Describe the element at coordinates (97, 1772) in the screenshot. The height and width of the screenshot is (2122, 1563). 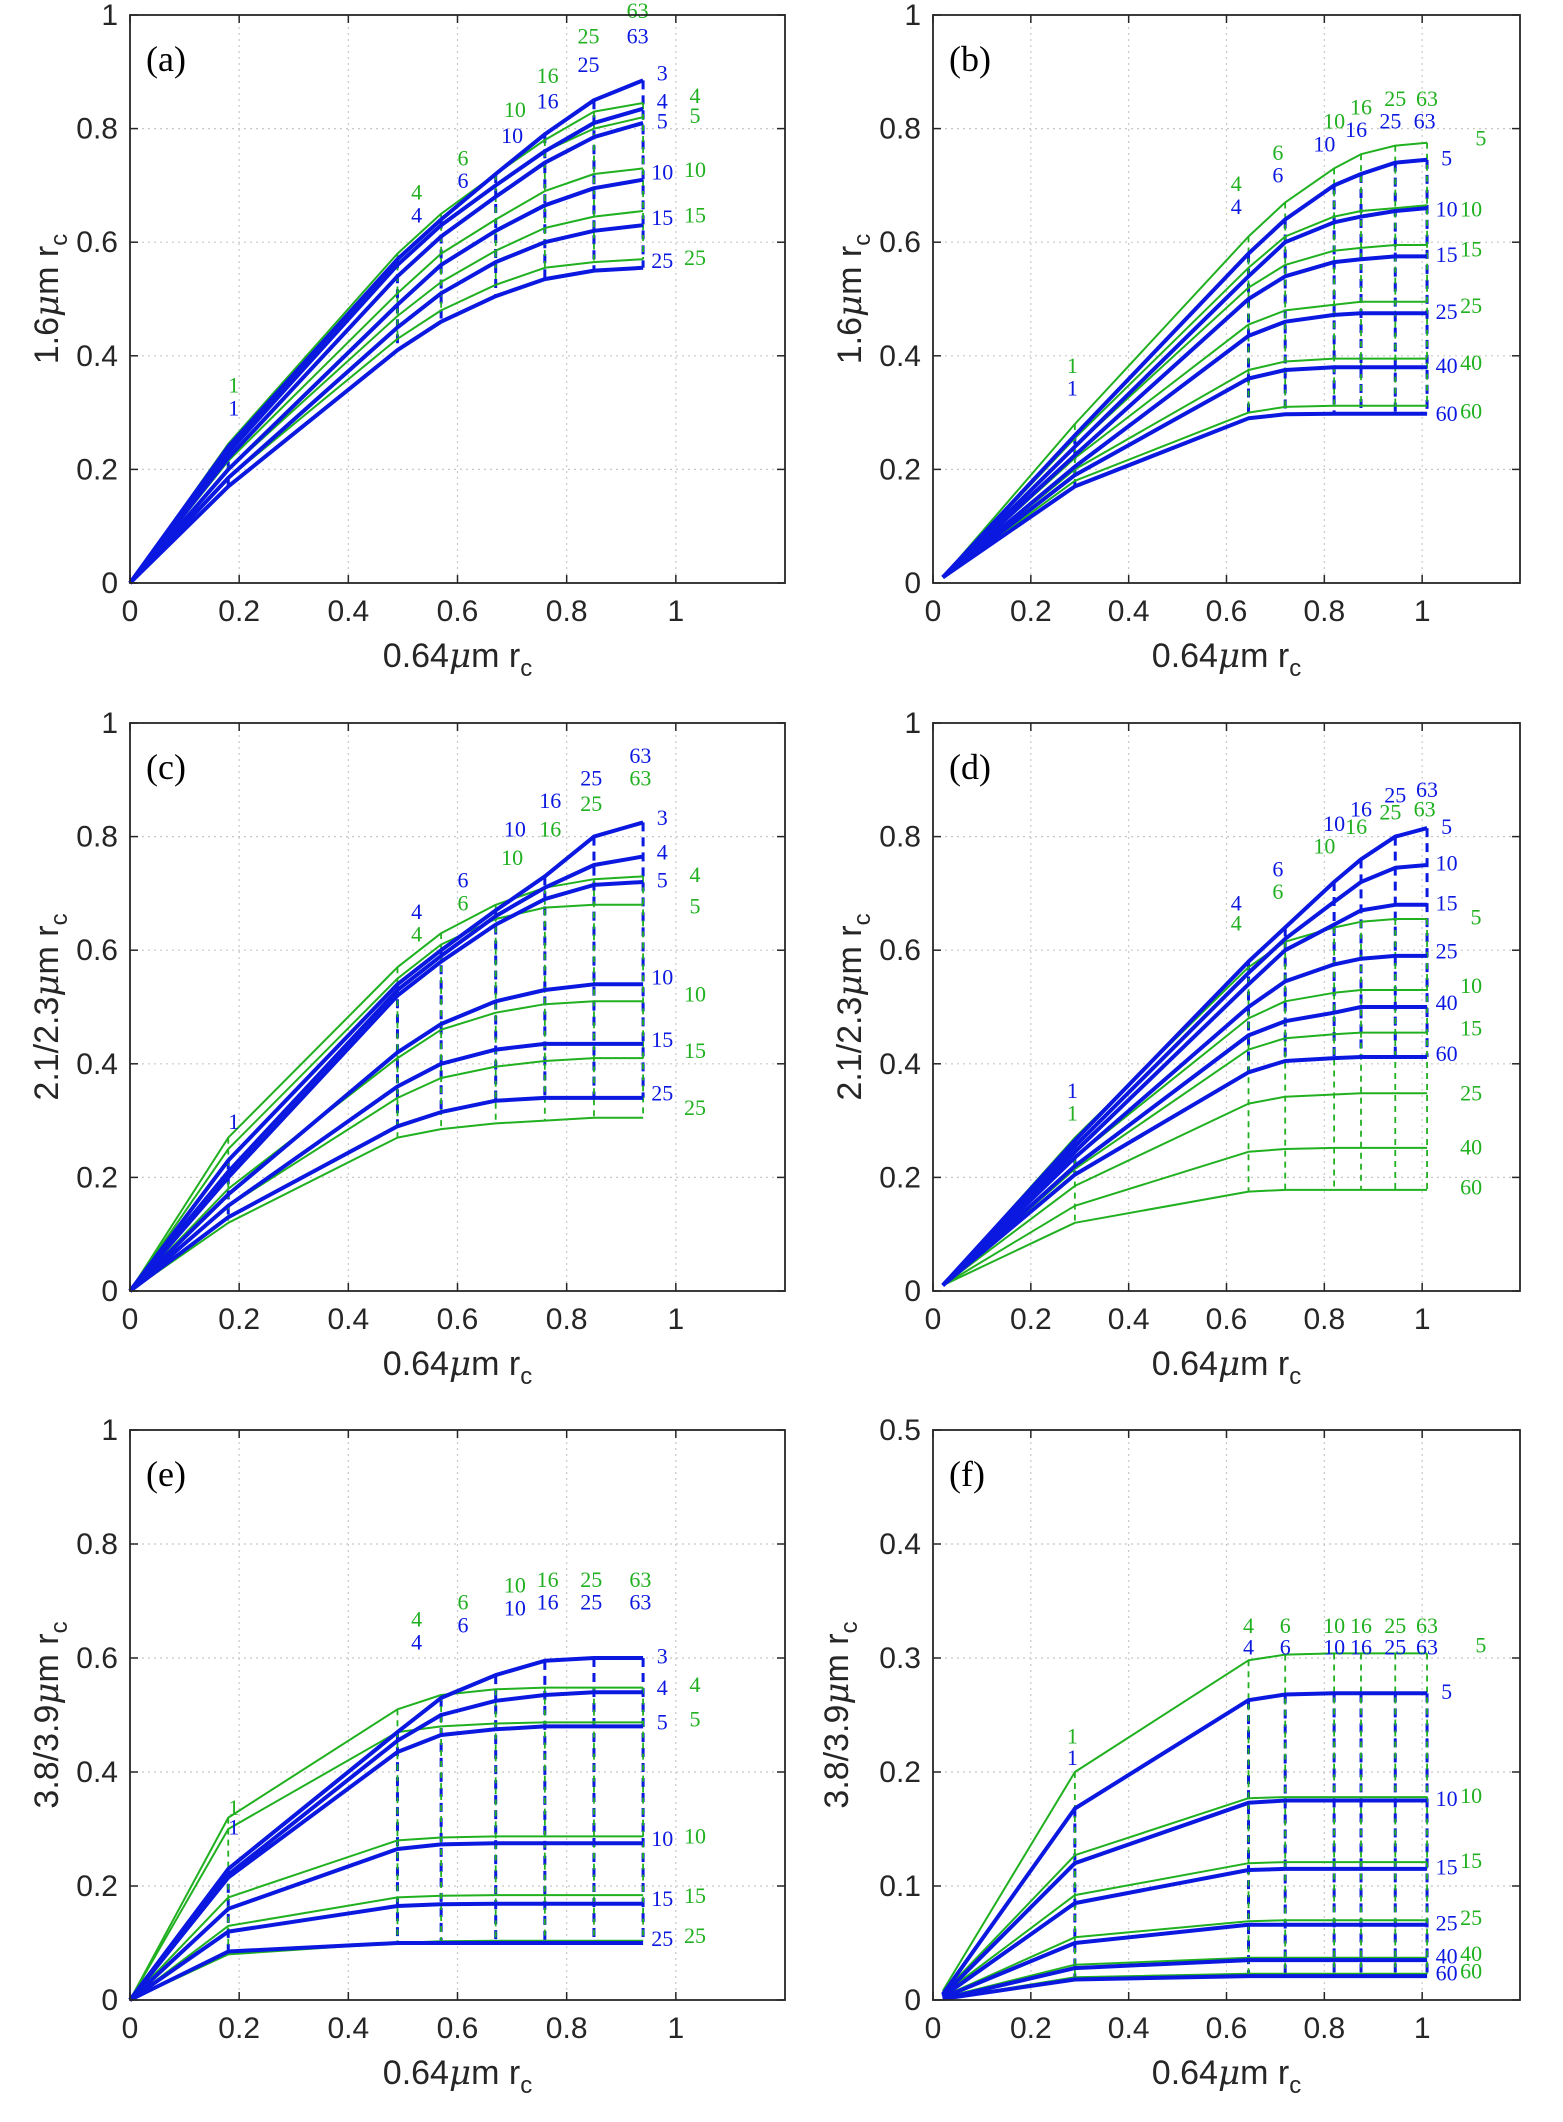
I see `y-tick-label: 0.4` at that location.